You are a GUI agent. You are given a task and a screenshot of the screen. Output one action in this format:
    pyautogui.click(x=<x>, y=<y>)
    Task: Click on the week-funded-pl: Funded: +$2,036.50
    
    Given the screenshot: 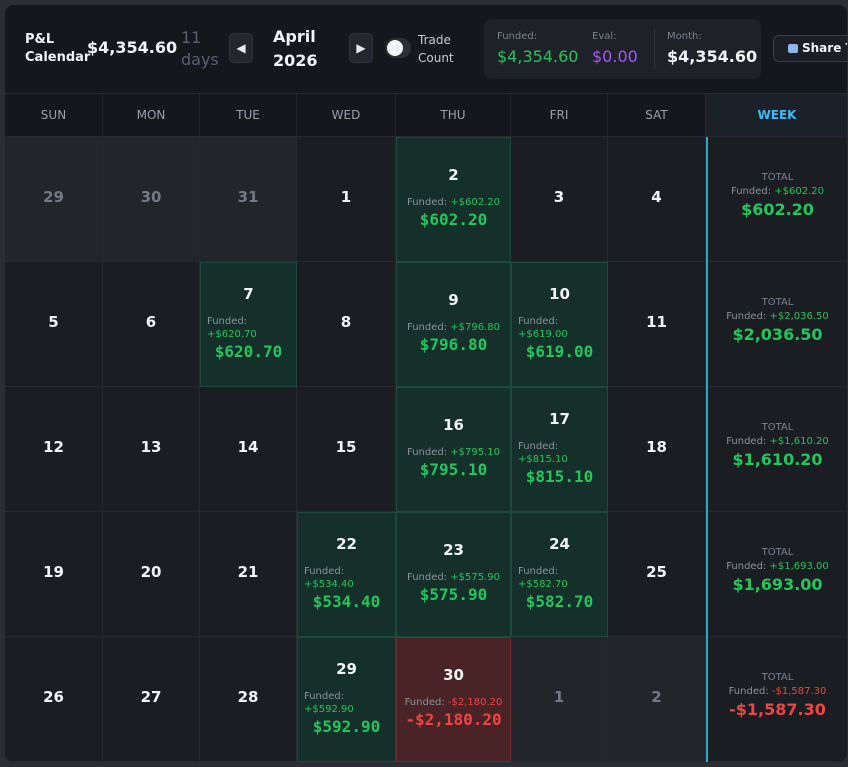 What is the action you would take?
    pyautogui.click(x=776, y=316)
    